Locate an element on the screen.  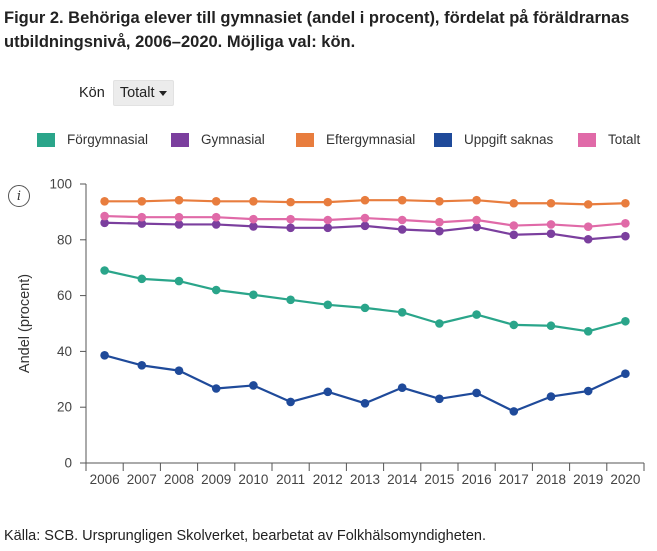
legend-label: Totalt is located at coordinates (624, 139).